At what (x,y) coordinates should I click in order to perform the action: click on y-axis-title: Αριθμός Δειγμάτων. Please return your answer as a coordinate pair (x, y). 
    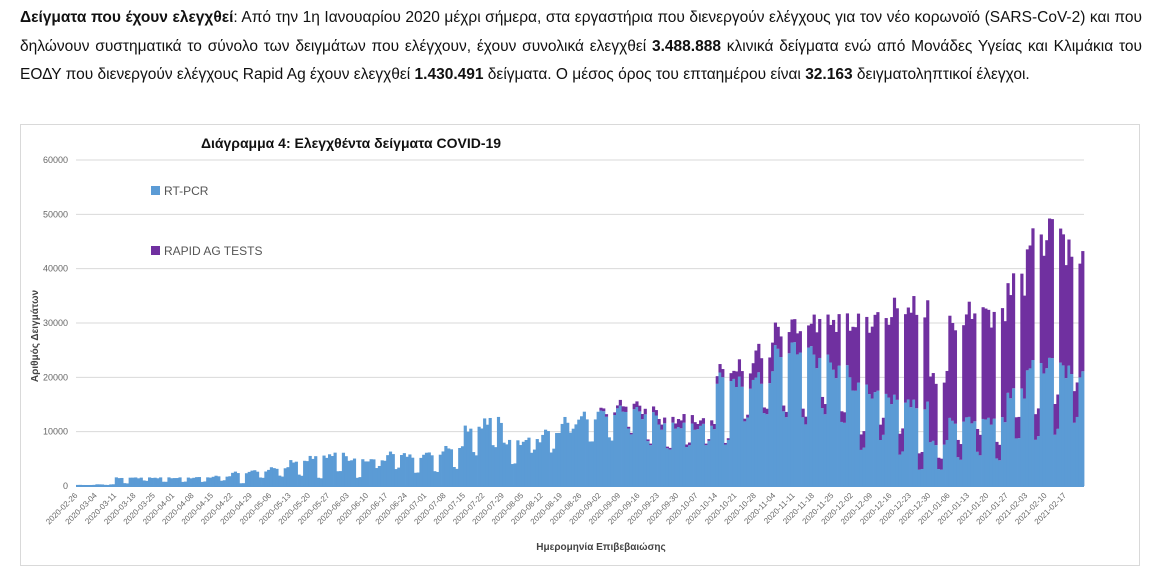
    Looking at the image, I should click on (35, 335).